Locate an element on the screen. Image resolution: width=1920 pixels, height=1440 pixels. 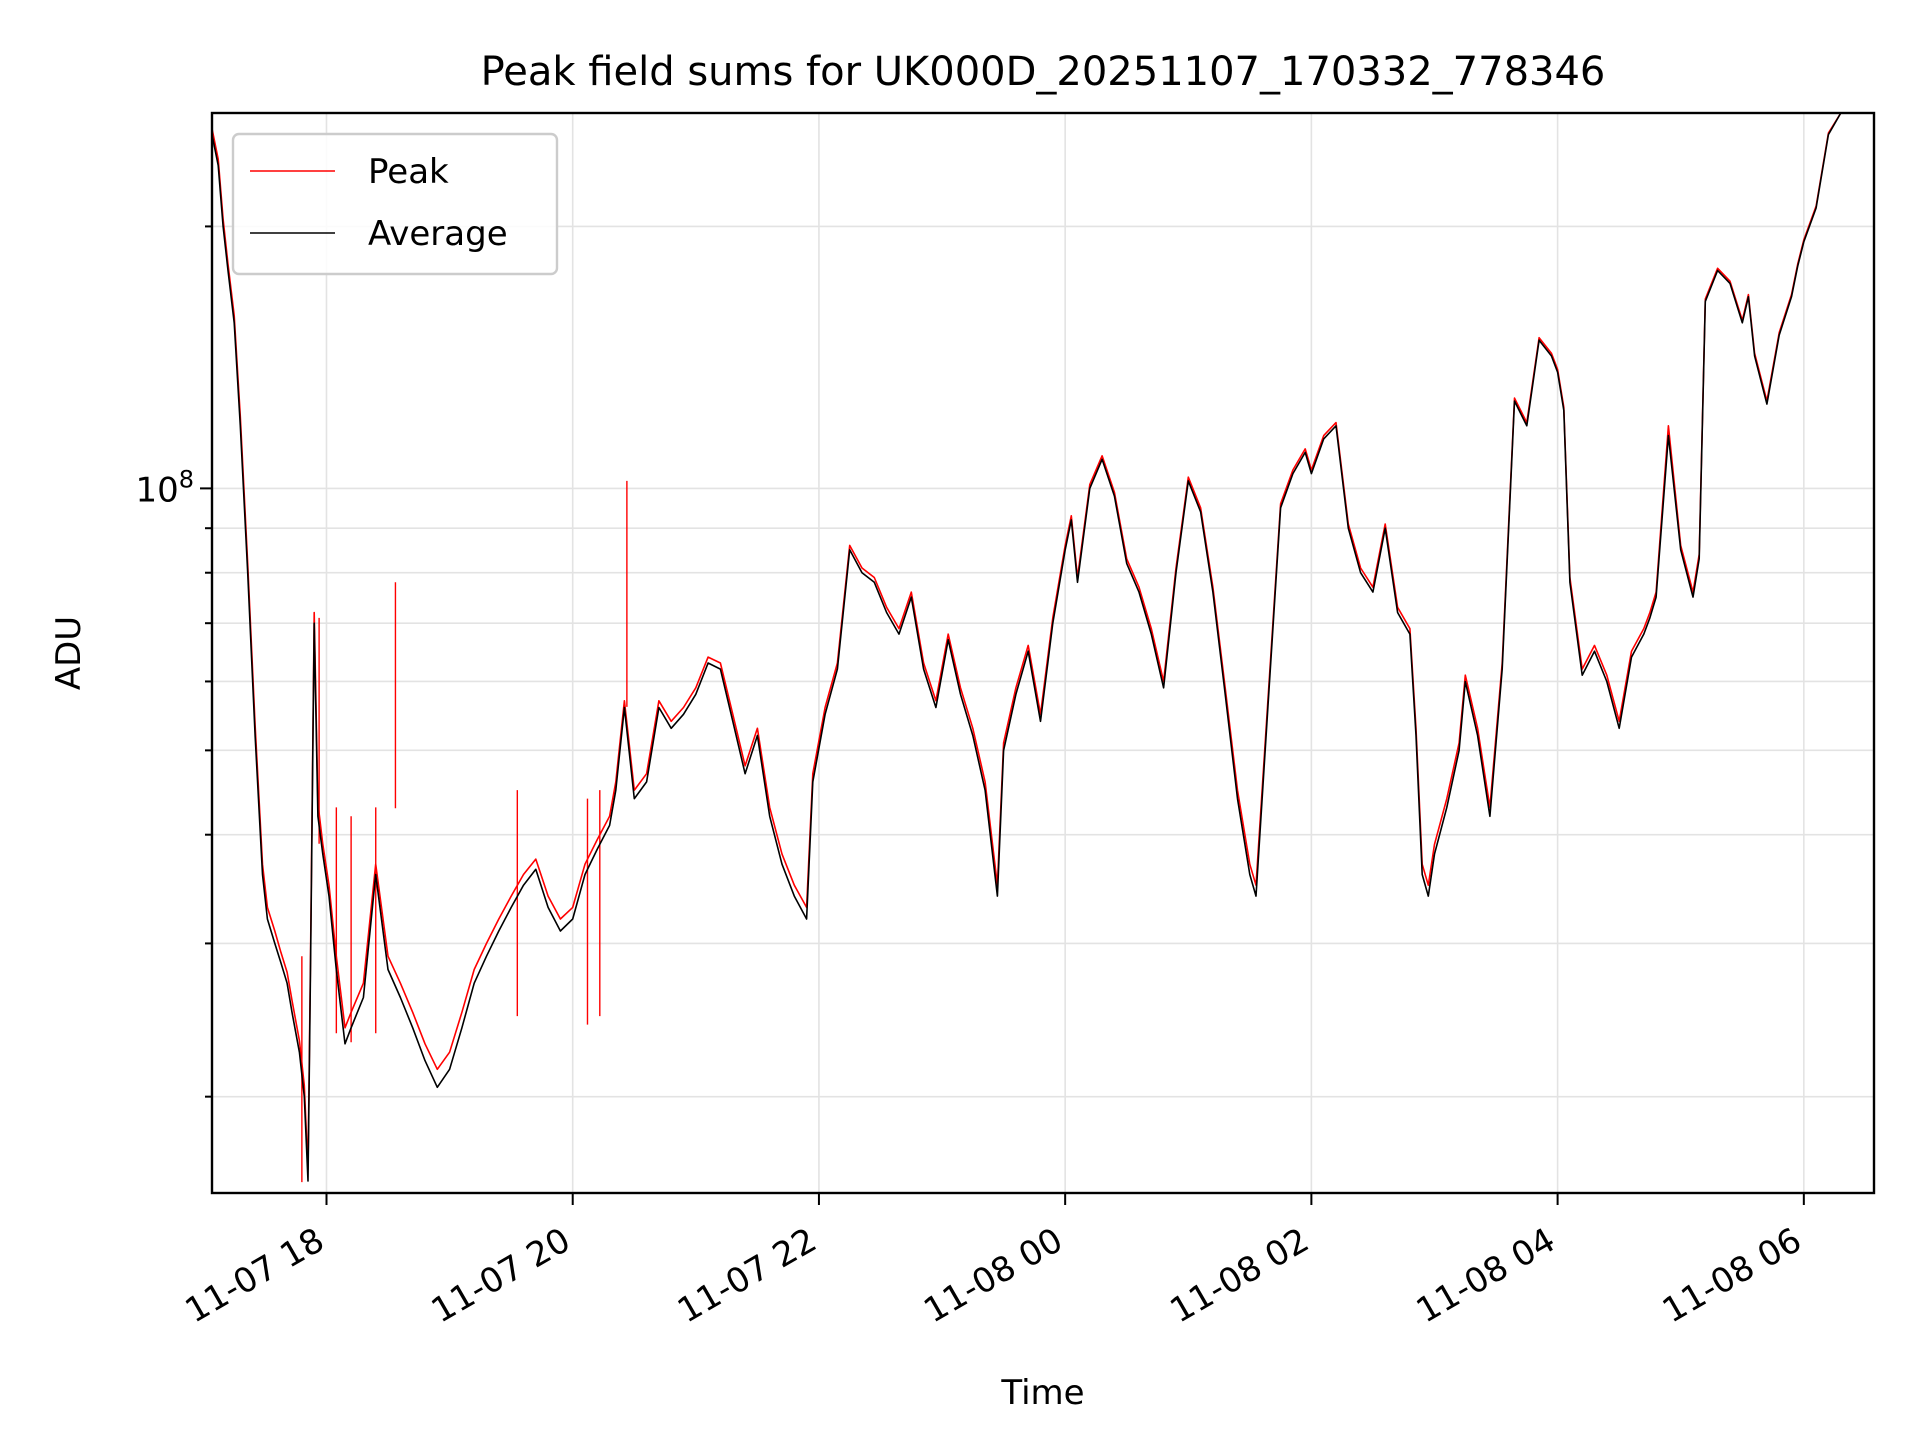
legend-label-average: Average is located at coordinates (438, 234).